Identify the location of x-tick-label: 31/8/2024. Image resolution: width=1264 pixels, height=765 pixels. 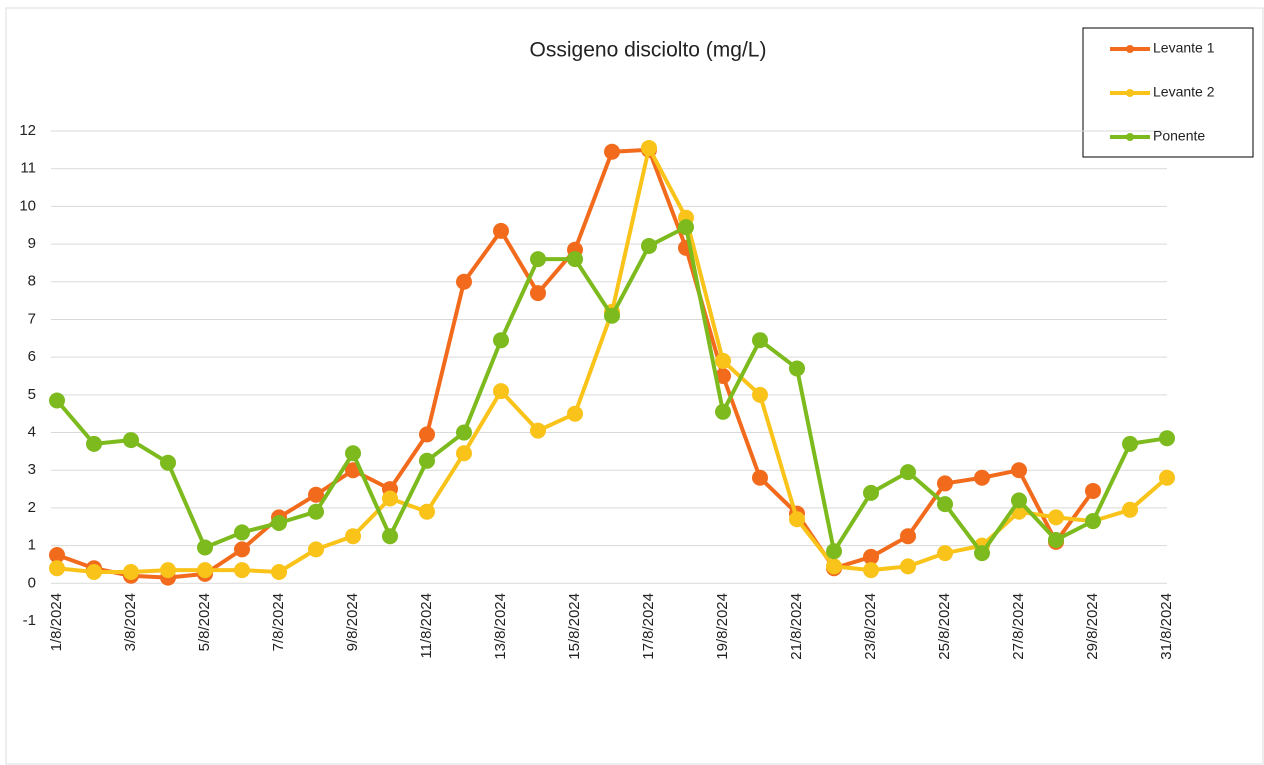
(1166, 626).